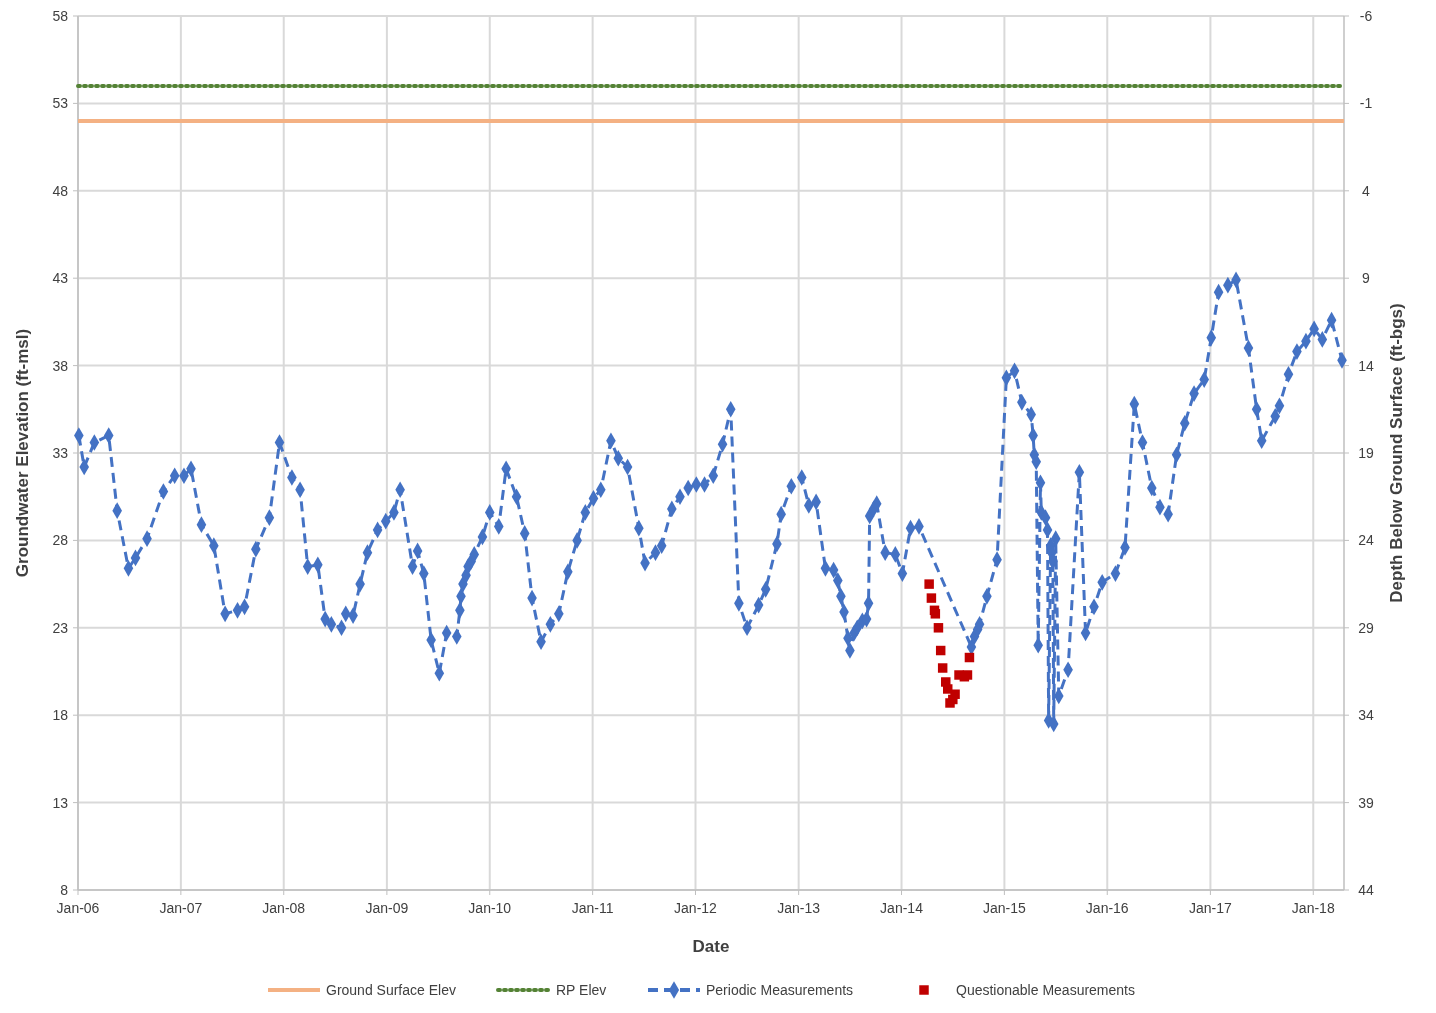 Image resolution: width=1436 pixels, height=1013 pixels. Describe the element at coordinates (22, 453) in the screenshot. I see `y-axis-title: Groundwater Elevation (ft-msl)` at that location.